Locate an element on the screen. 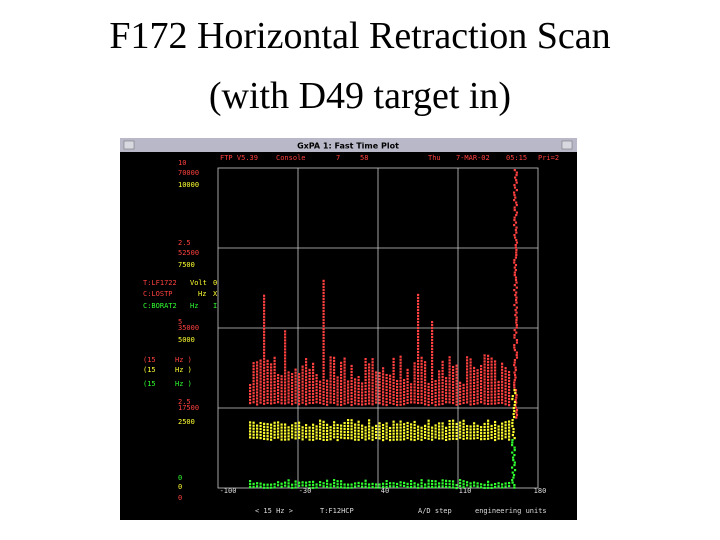 Image resolution: width=720 pixels, height=540 pixels. y-label: 35000 is located at coordinates (188, 328).